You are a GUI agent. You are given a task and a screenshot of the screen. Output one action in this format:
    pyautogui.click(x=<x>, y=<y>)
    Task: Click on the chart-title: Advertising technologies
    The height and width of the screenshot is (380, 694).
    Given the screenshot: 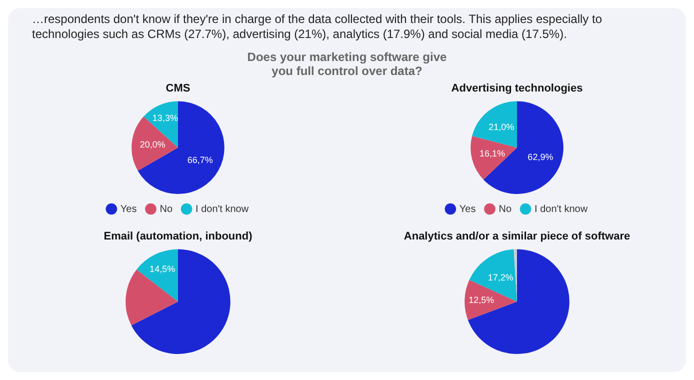 What is the action you would take?
    pyautogui.click(x=516, y=88)
    